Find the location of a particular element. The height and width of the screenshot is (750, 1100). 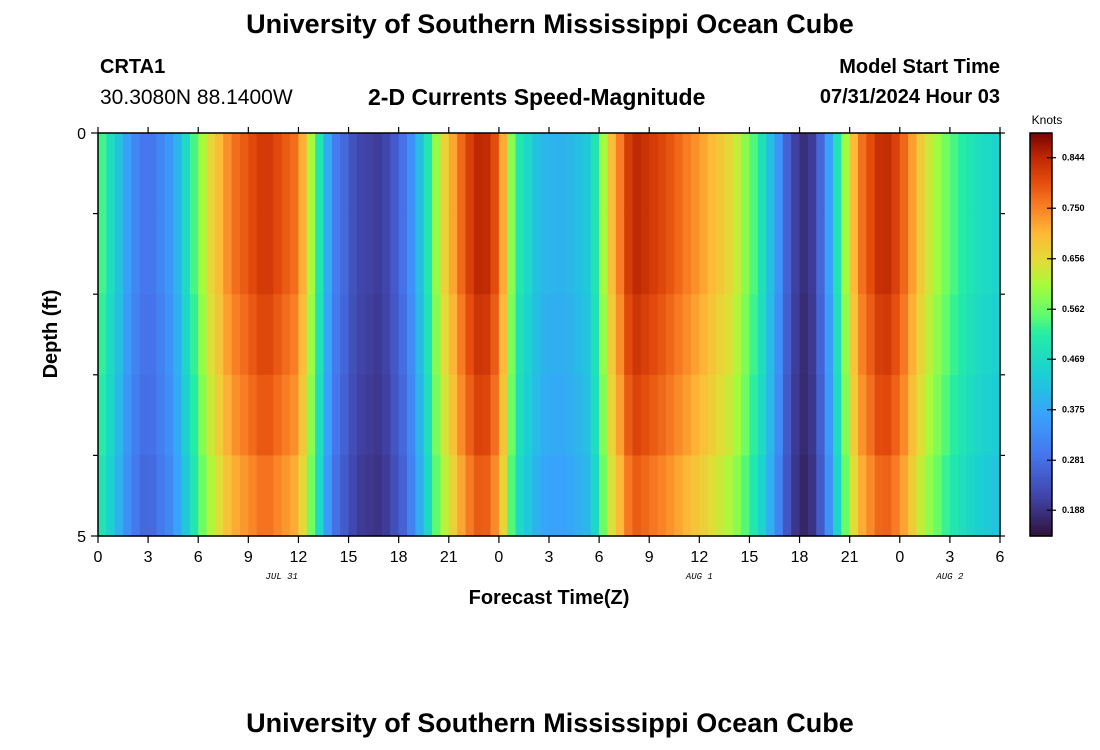

x-tick-label: 0 is located at coordinates (899, 557).